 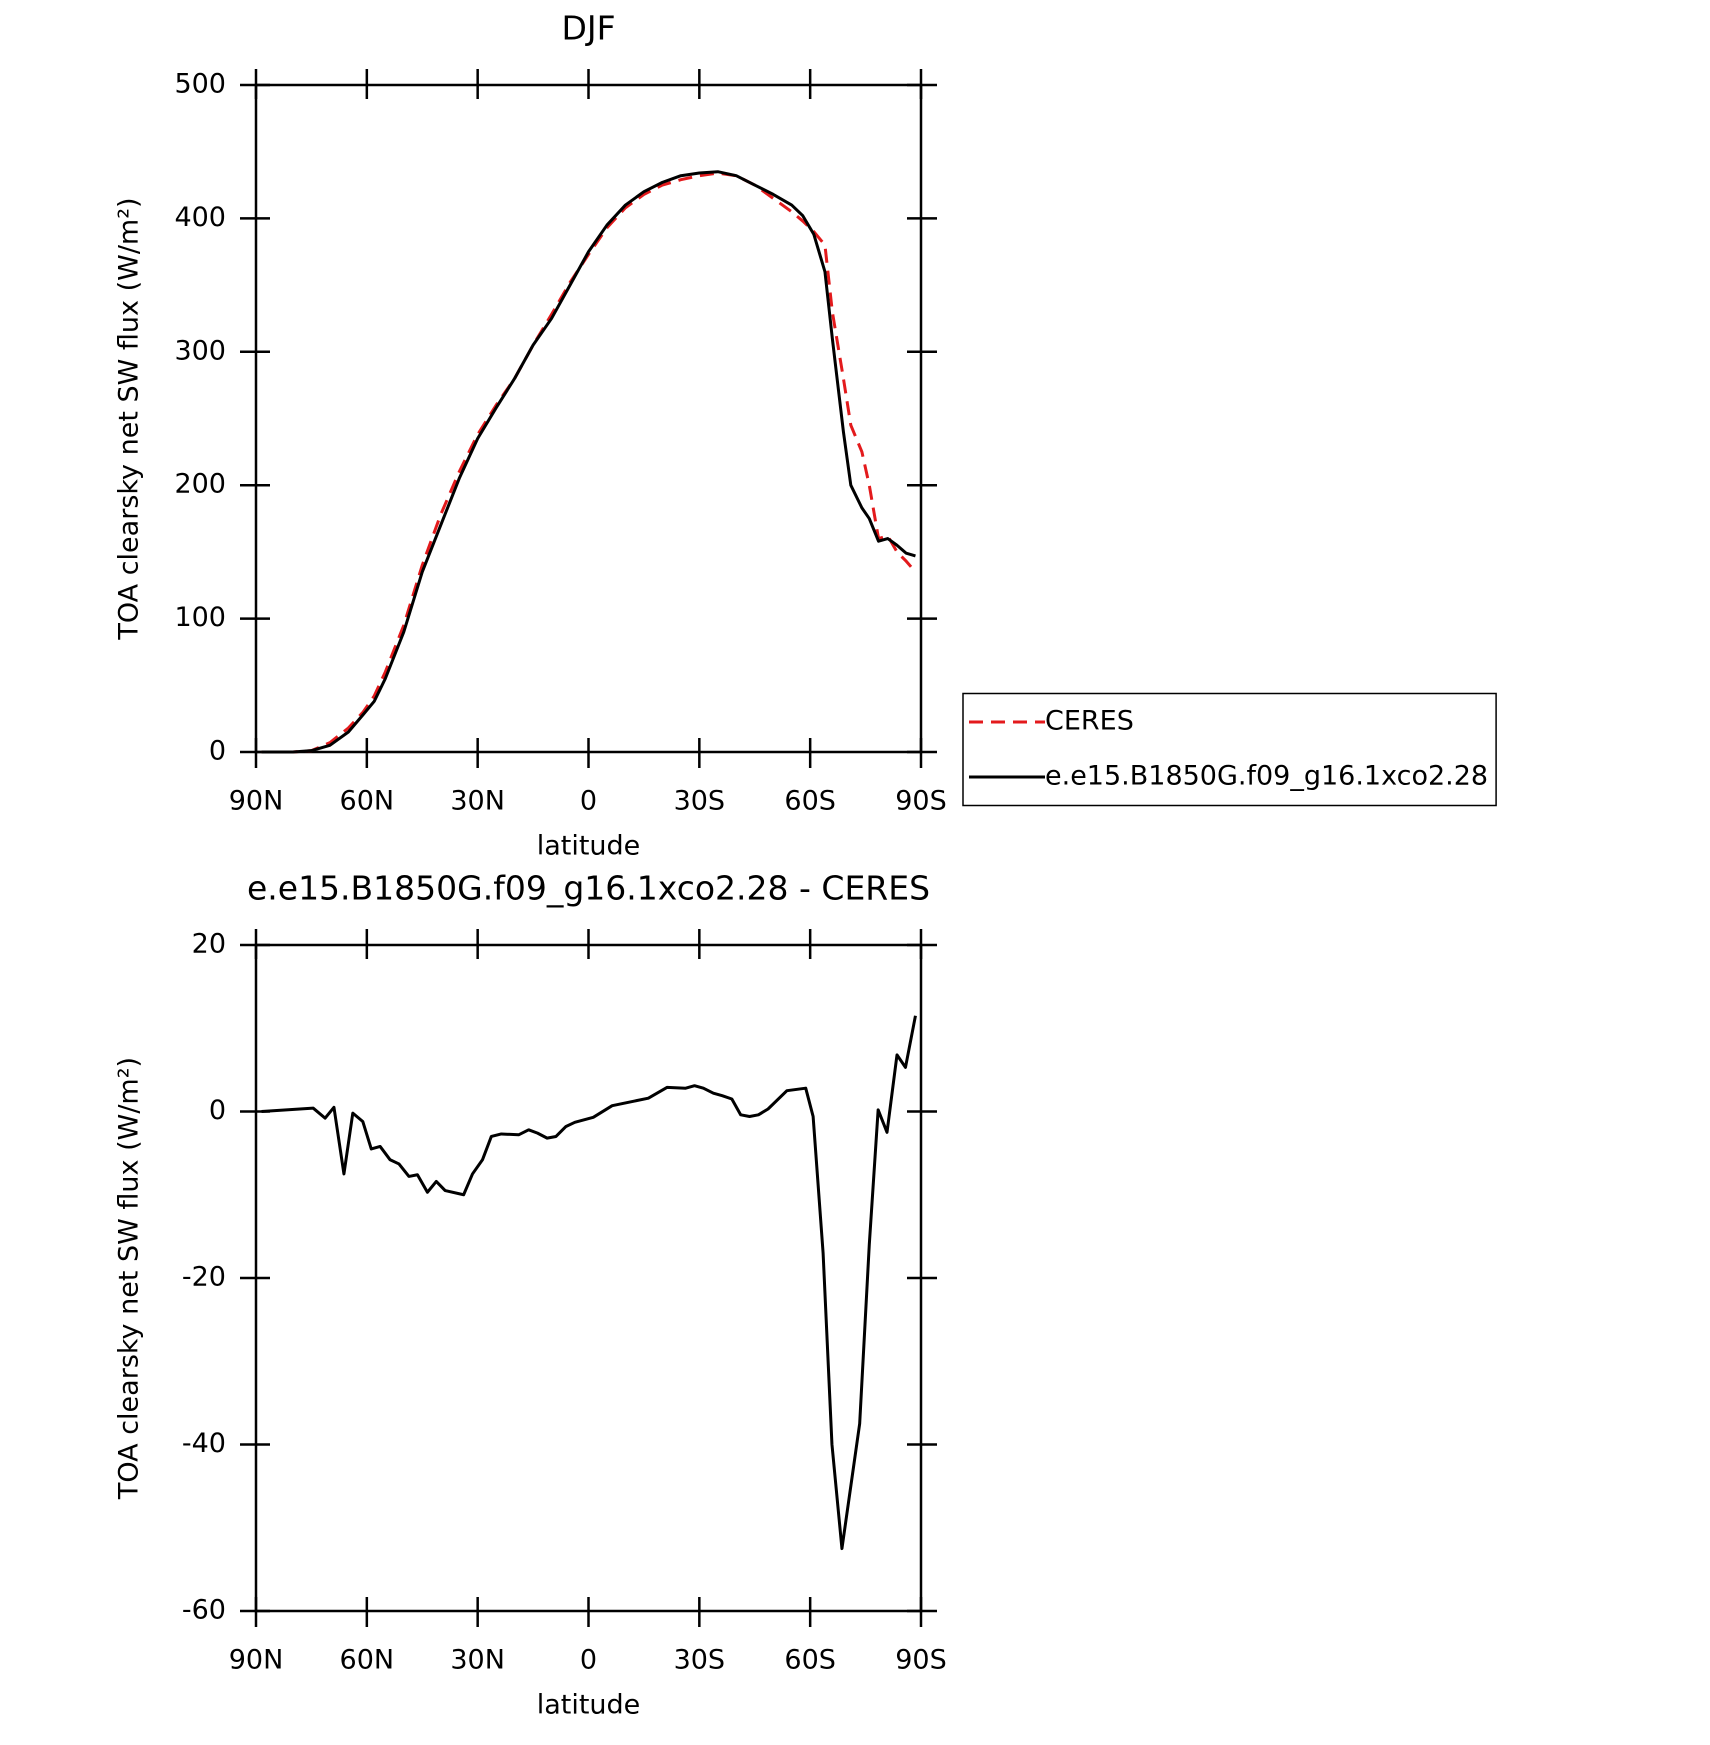 I want to click on legend-label: CERES, so click(x=1089, y=721).